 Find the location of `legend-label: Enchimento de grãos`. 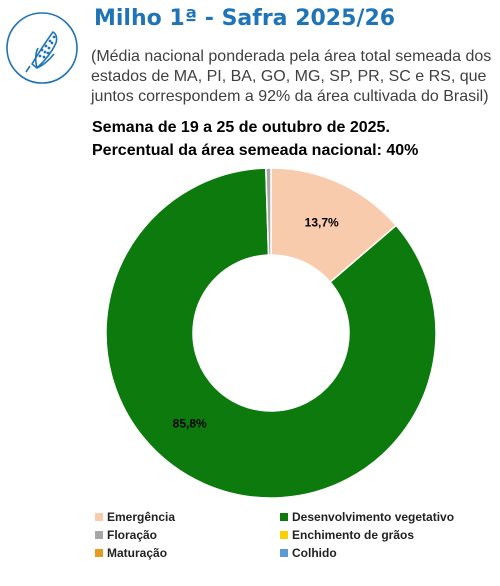

legend-label: Enchimento de grãos is located at coordinates (353, 535).